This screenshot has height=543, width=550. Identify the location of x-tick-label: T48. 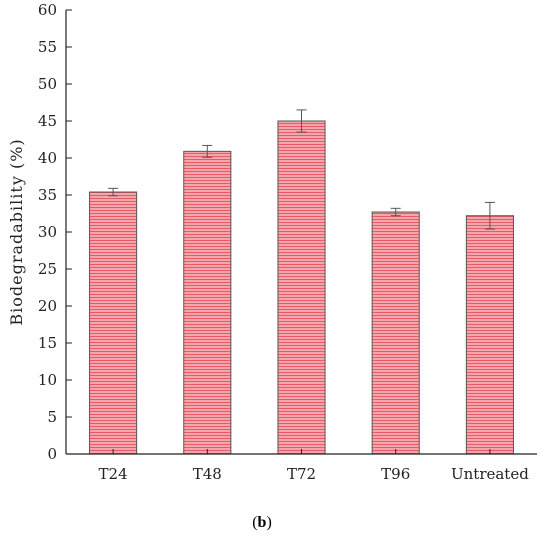
(207, 474).